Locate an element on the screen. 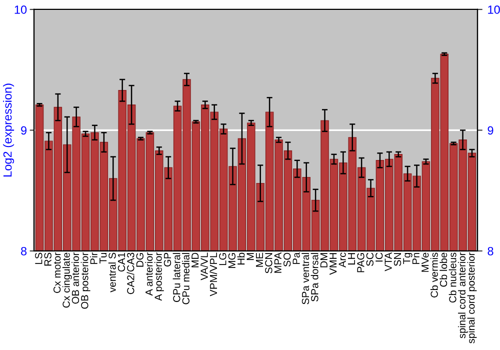 The width and height of the screenshot is (500, 350). x-tick-label: GP is located at coordinates (168, 259).